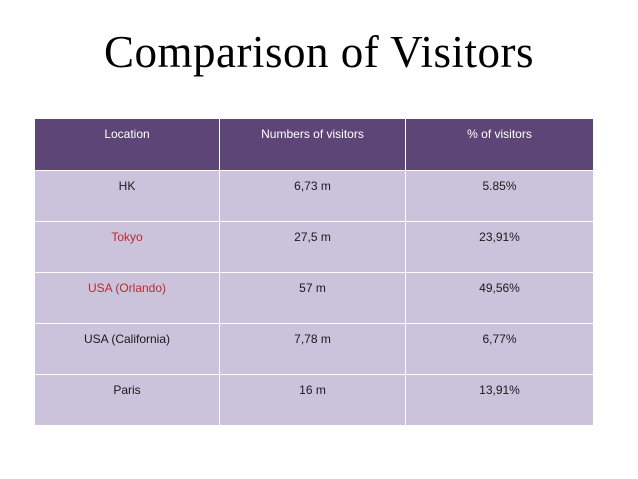 This screenshot has width=638, height=479. Describe the element at coordinates (127, 400) in the screenshot. I see `cell-location: Paris` at that location.